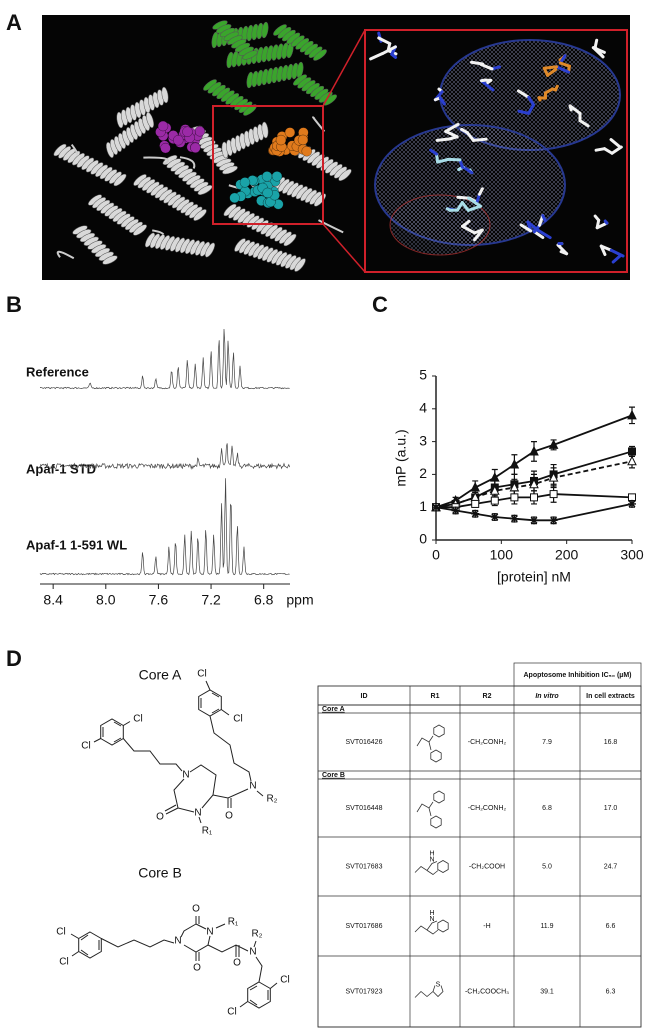 The image size is (651, 1030). What do you see at coordinates (431, 913) in the screenshot?
I see `r1-atom: H` at bounding box center [431, 913].